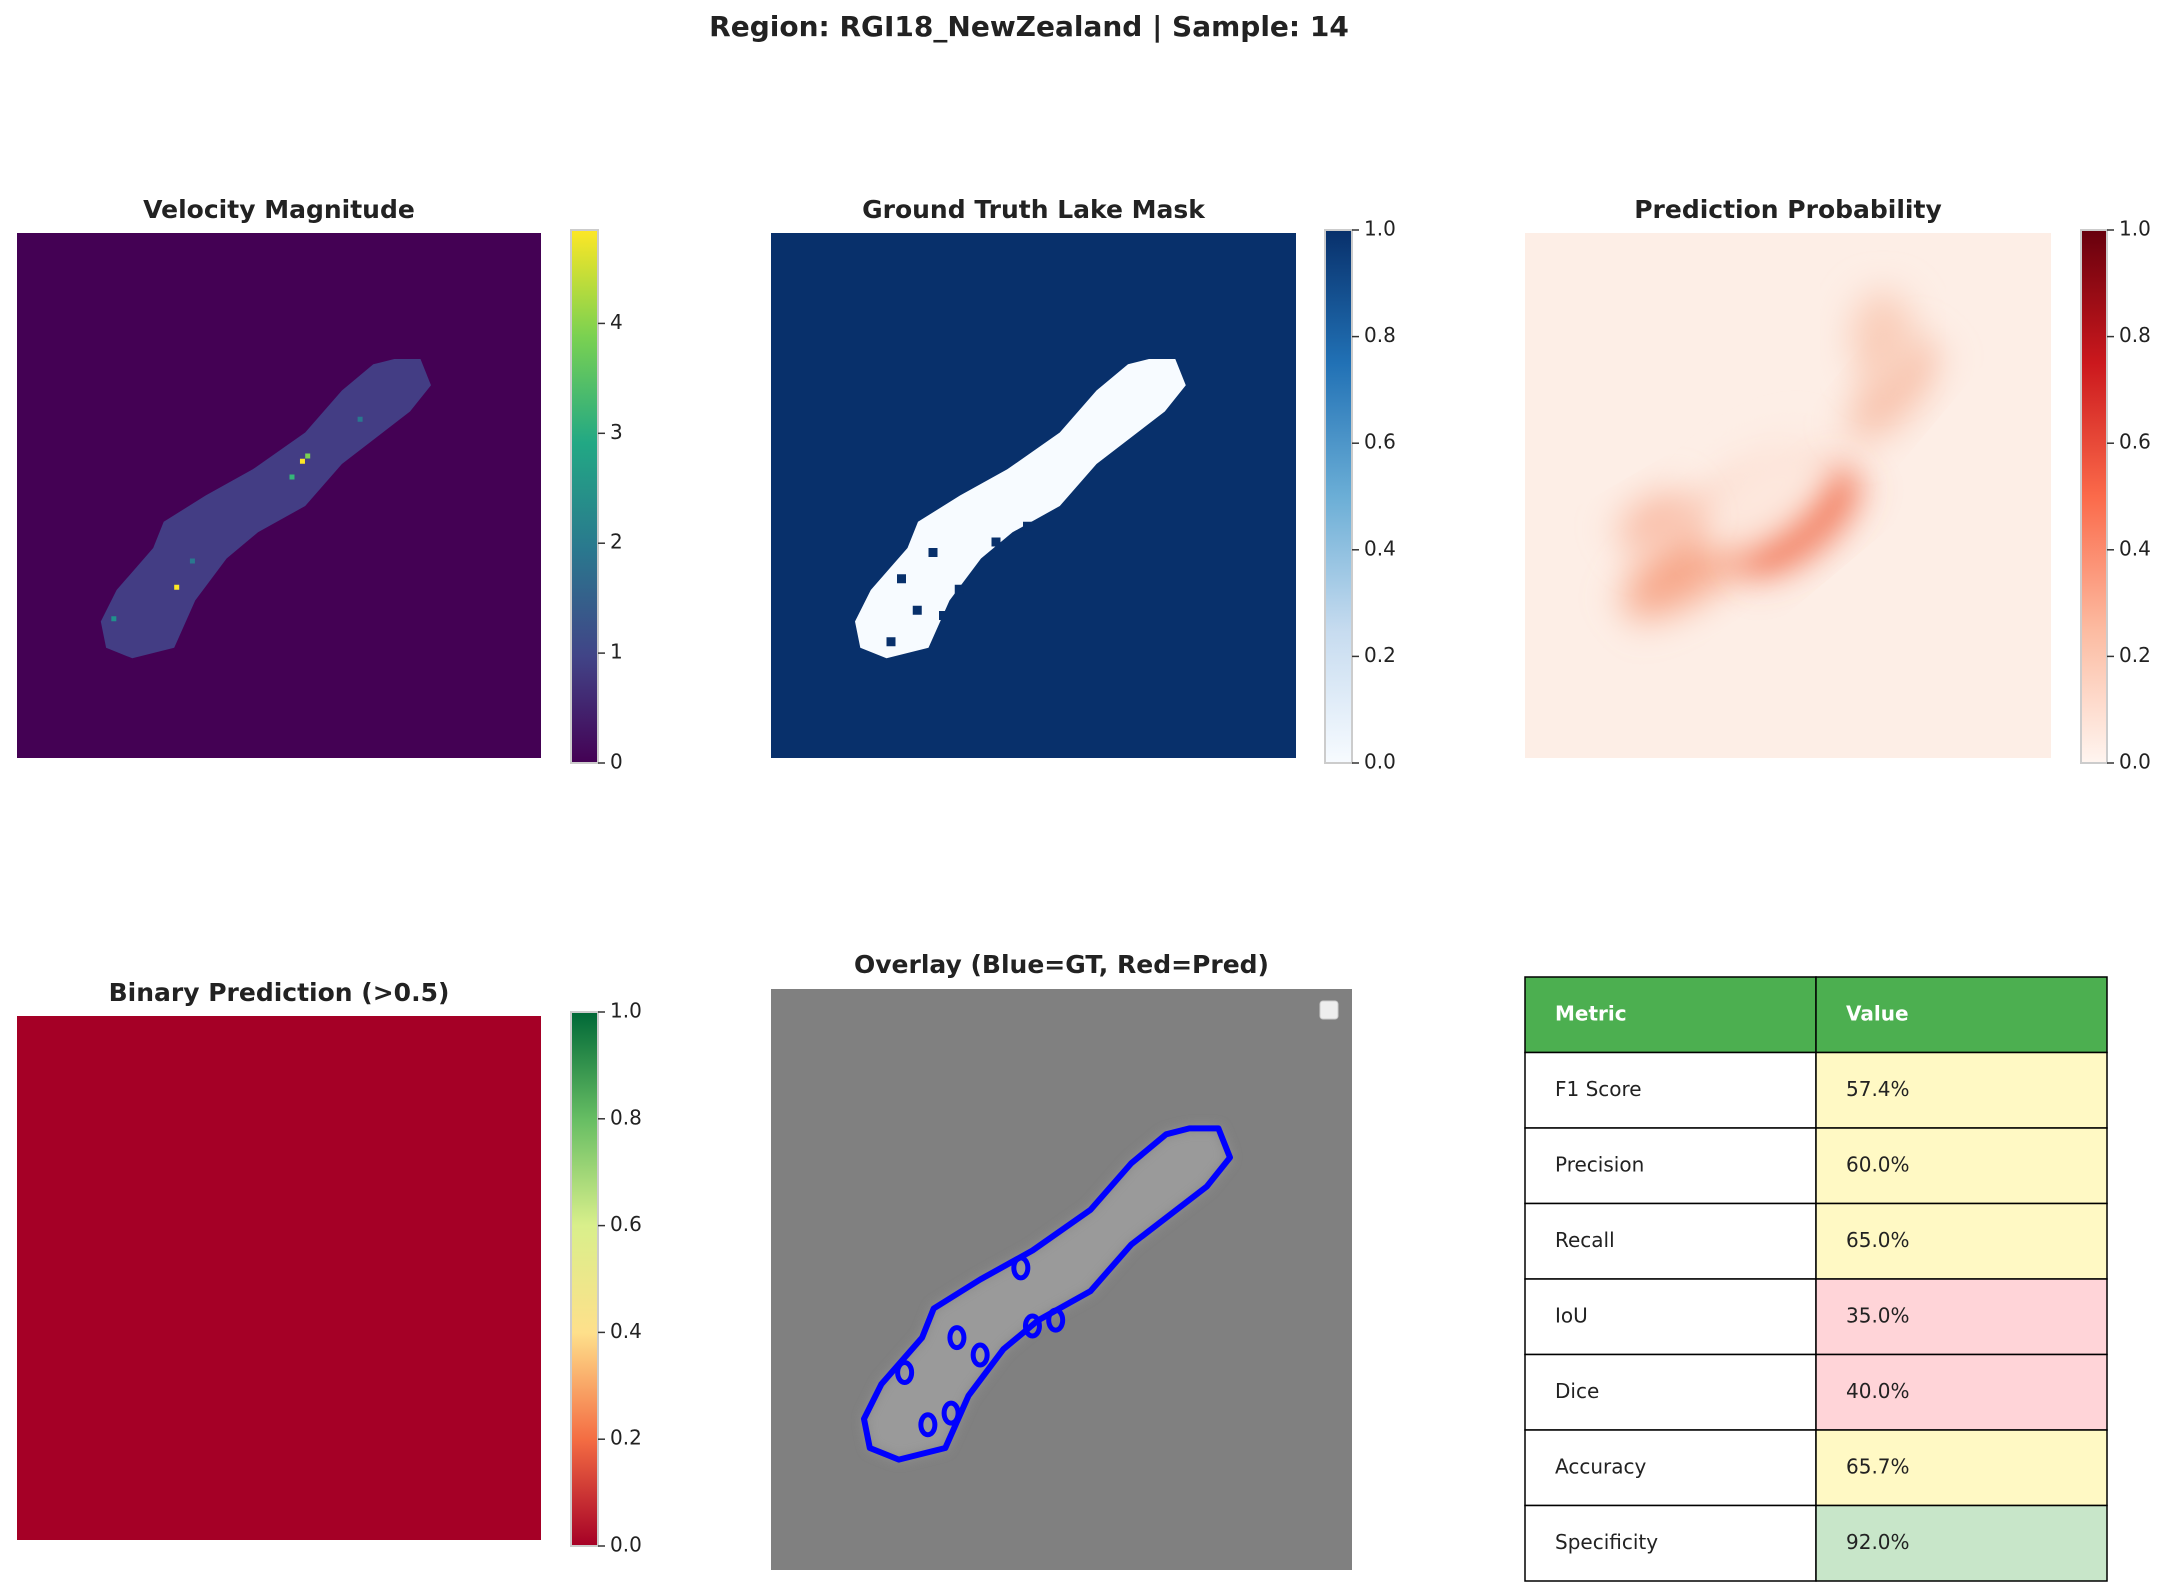  Describe the element at coordinates (616, 322) in the screenshot. I see `colorbar-tick-label: 4` at that location.